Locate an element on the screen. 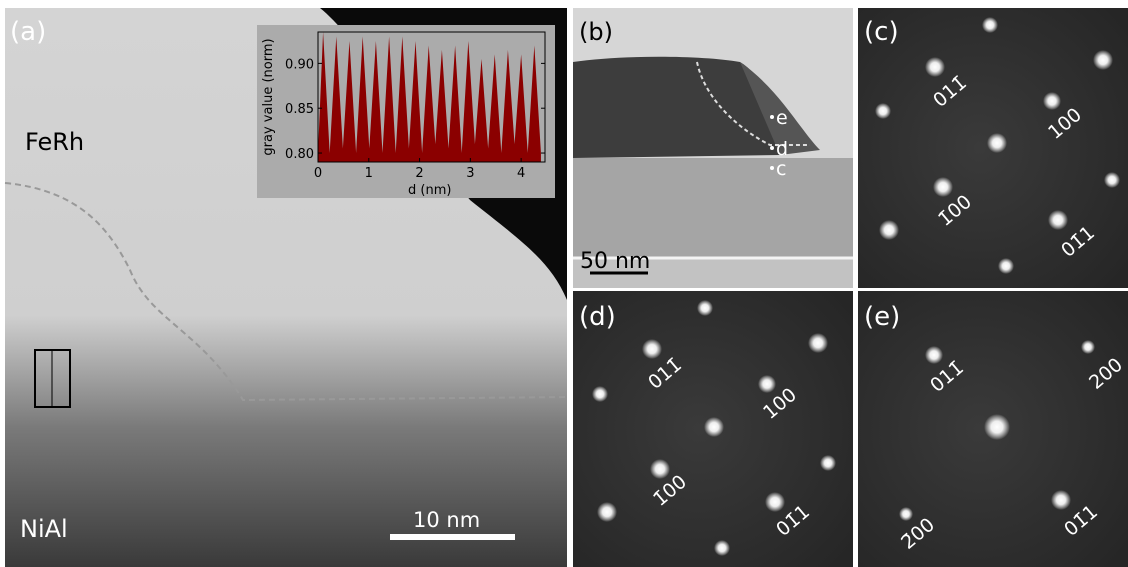 Image resolution: width=1128 pixels, height=567 pixels. inset-plot is located at coordinates (431, 97).